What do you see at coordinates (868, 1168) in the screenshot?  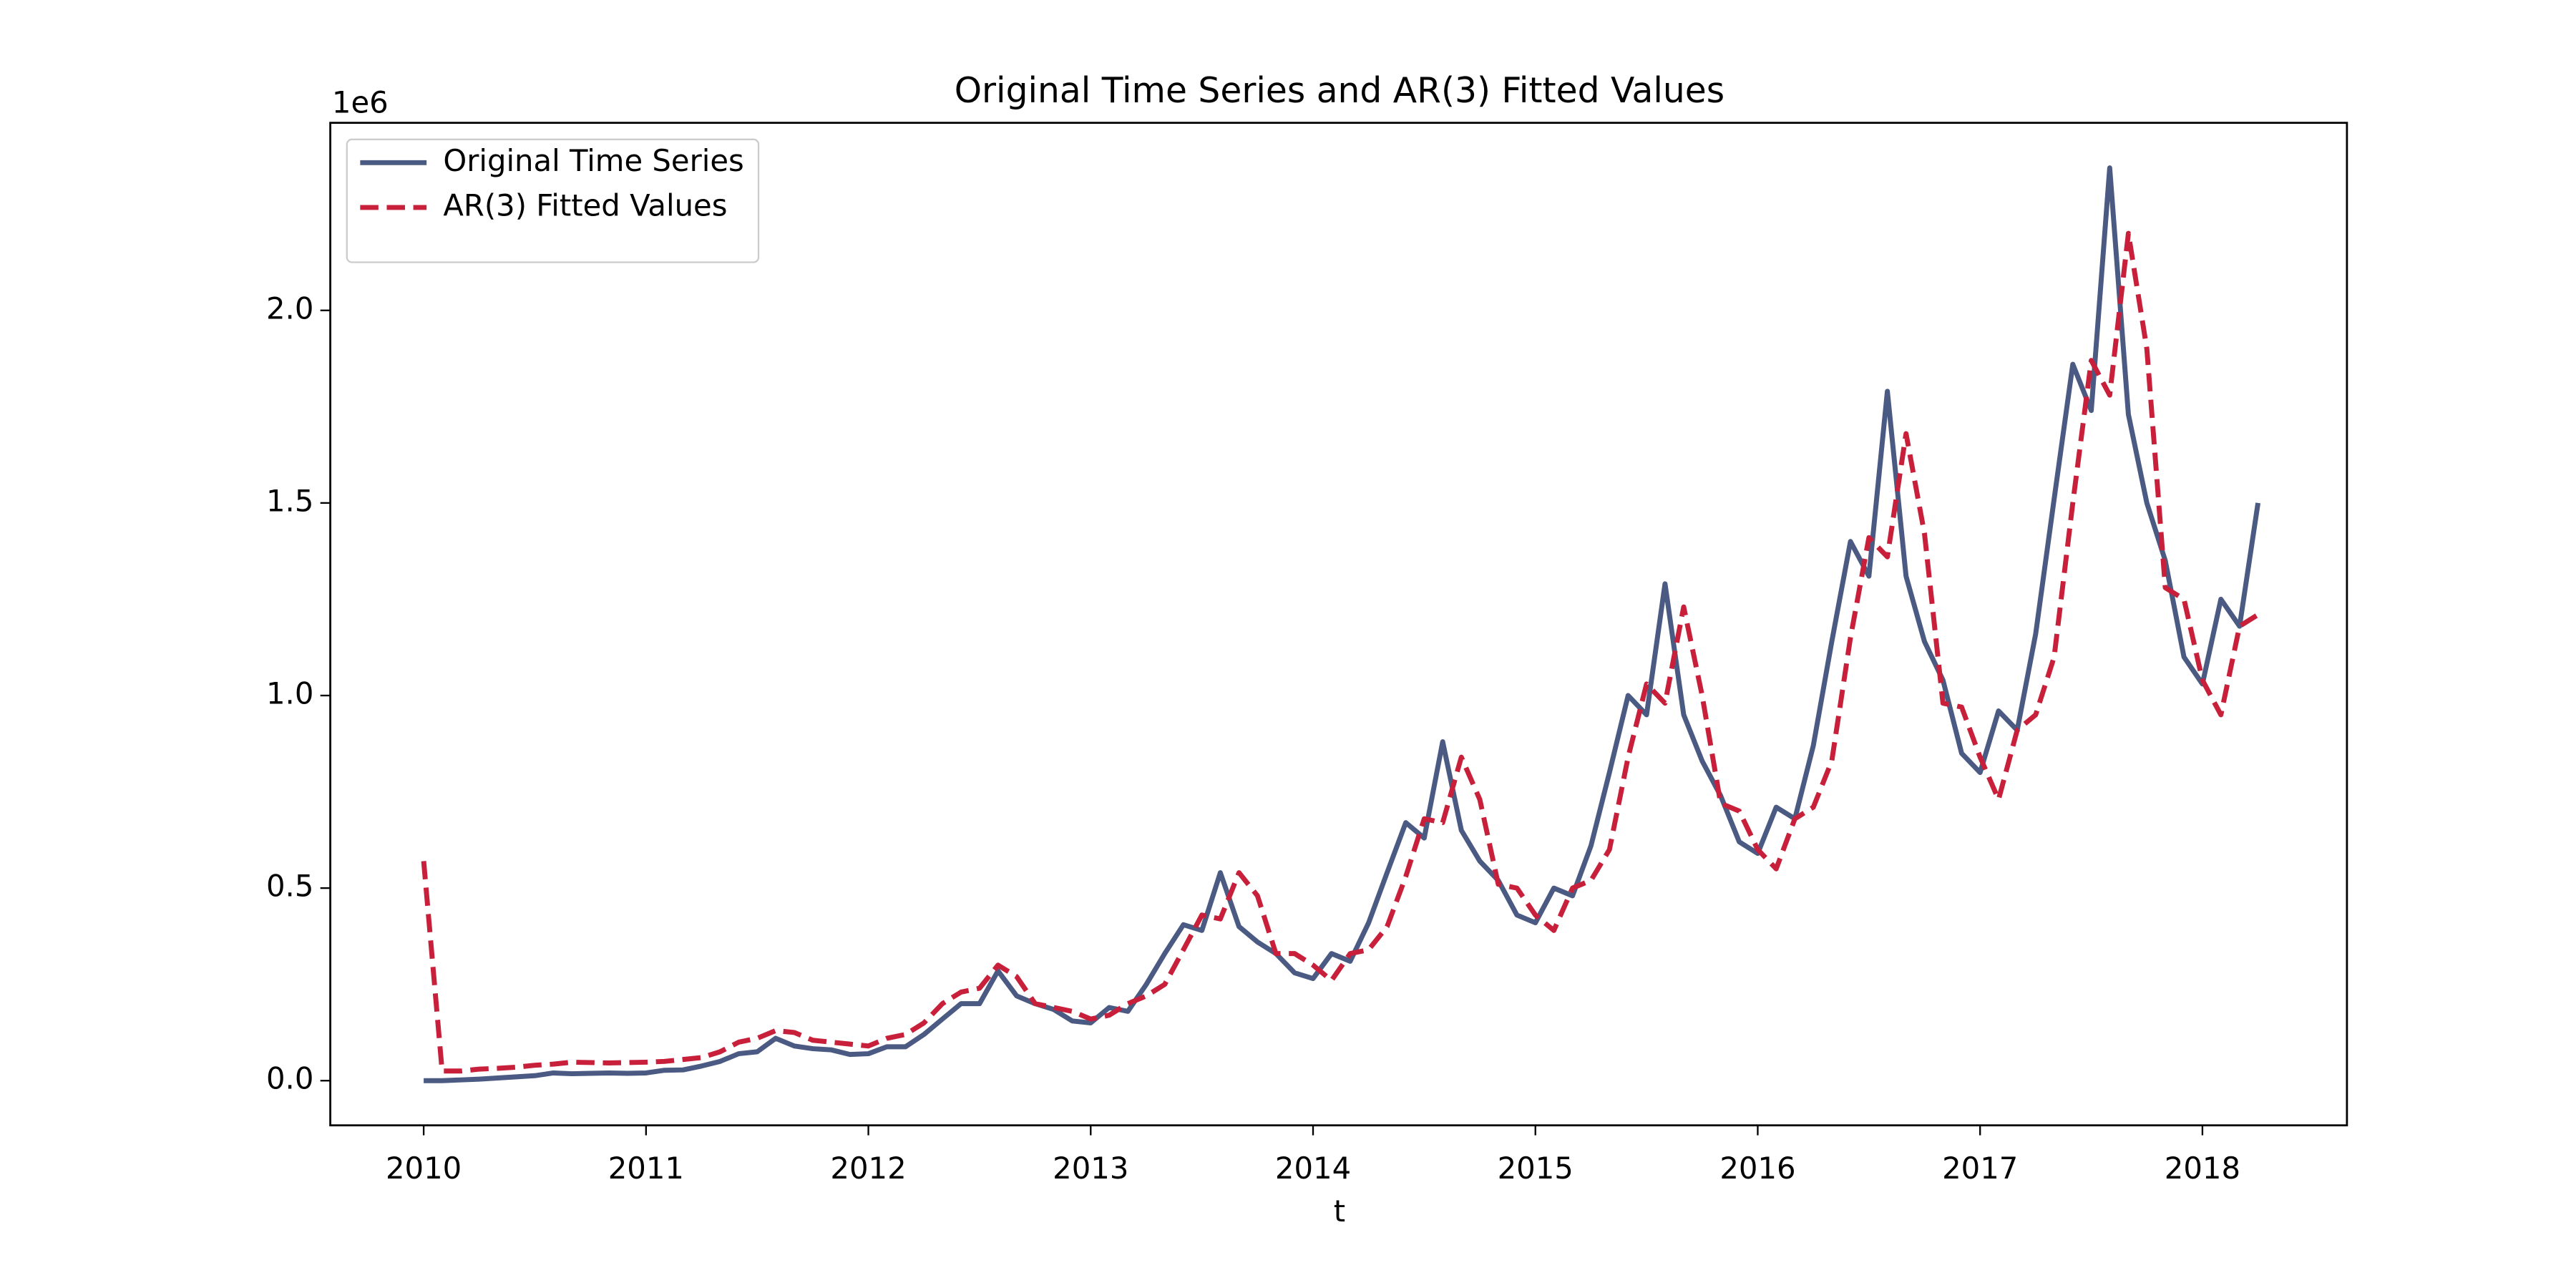 I see `x-tick-label: 2012` at bounding box center [868, 1168].